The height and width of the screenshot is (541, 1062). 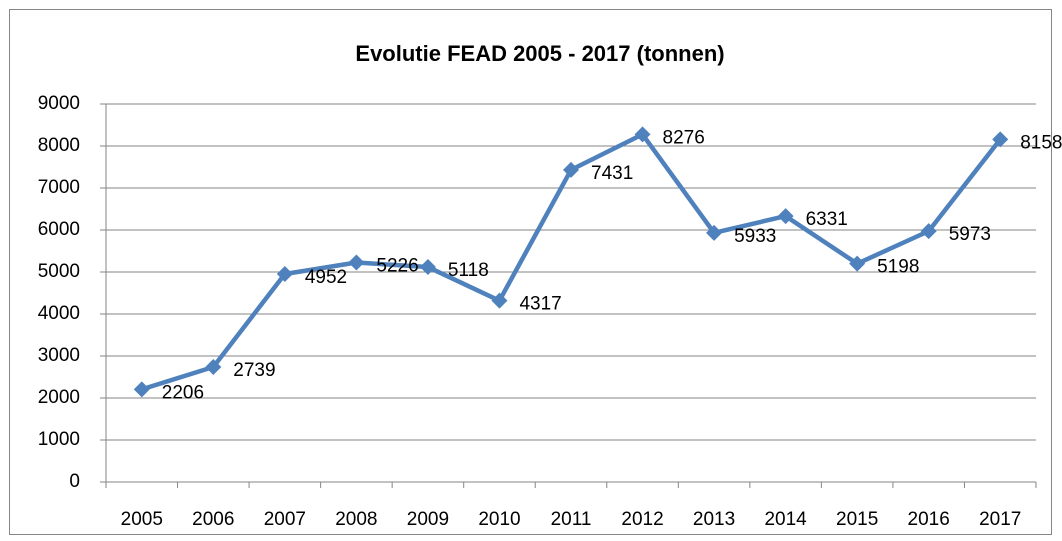 What do you see at coordinates (74, 481) in the screenshot?
I see `y-tick-label: 0` at bounding box center [74, 481].